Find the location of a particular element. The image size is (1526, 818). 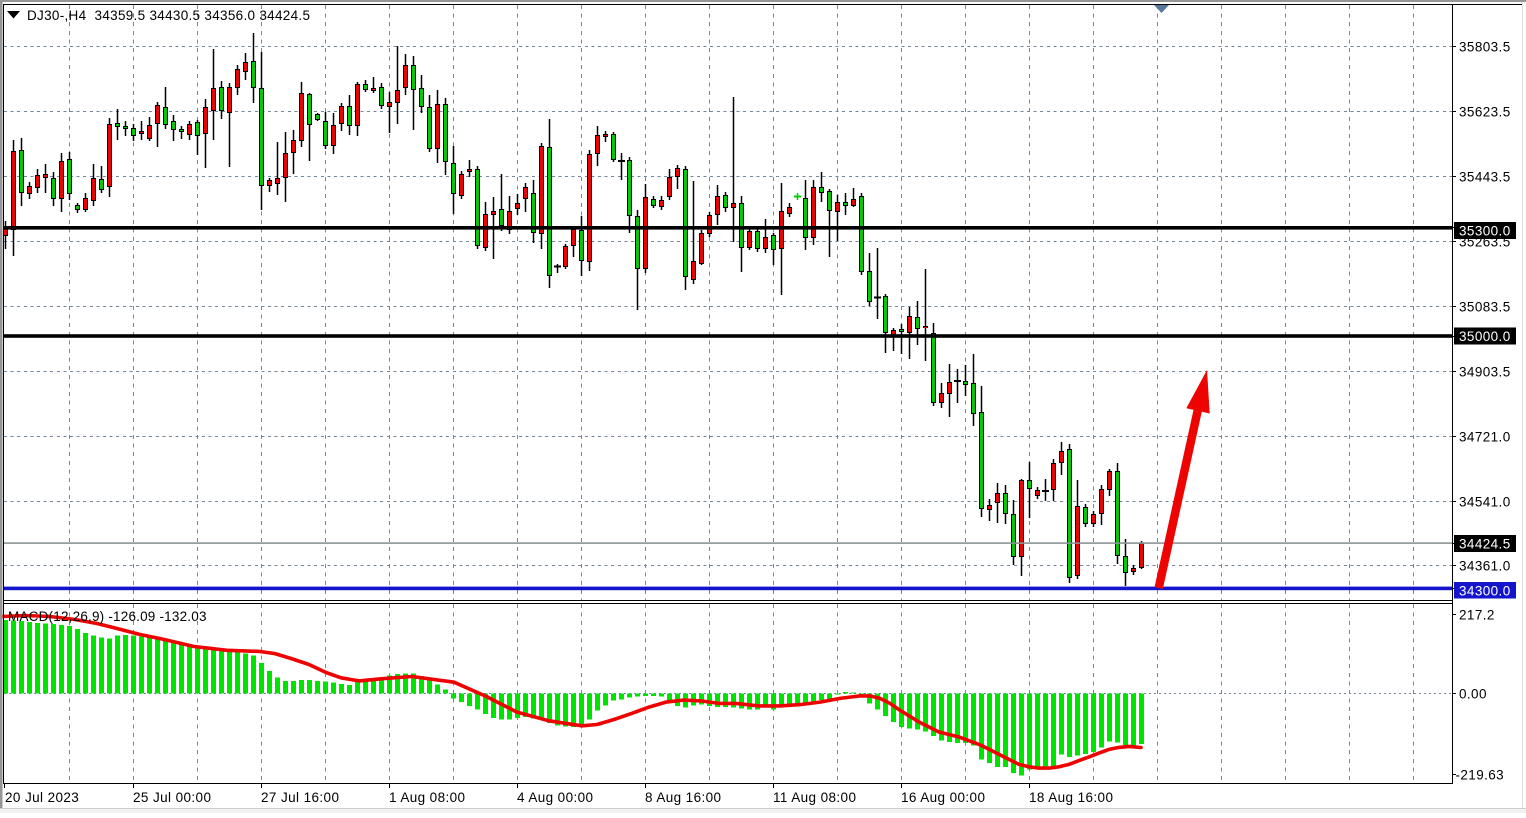

svg-text: 8 Aug 16:00 is located at coordinates (683, 797).